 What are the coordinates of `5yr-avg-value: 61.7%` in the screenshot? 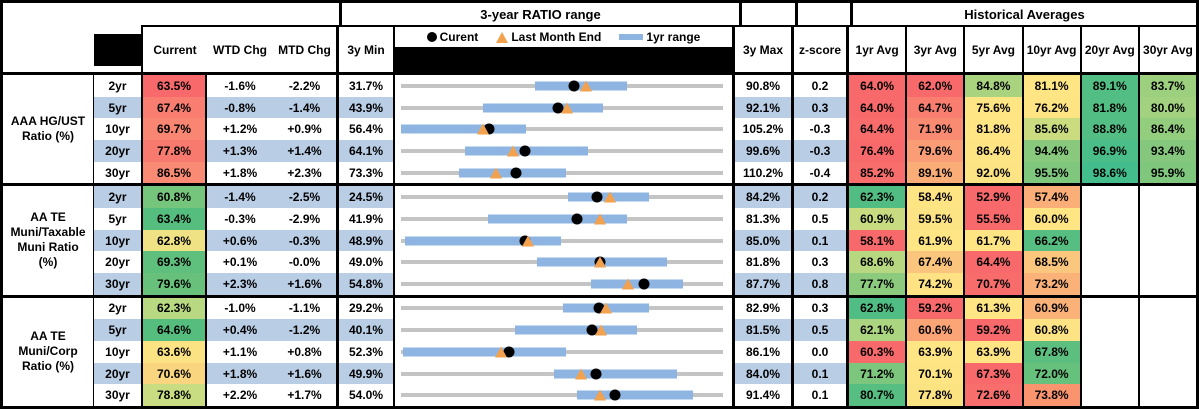 It's located at (992, 240).